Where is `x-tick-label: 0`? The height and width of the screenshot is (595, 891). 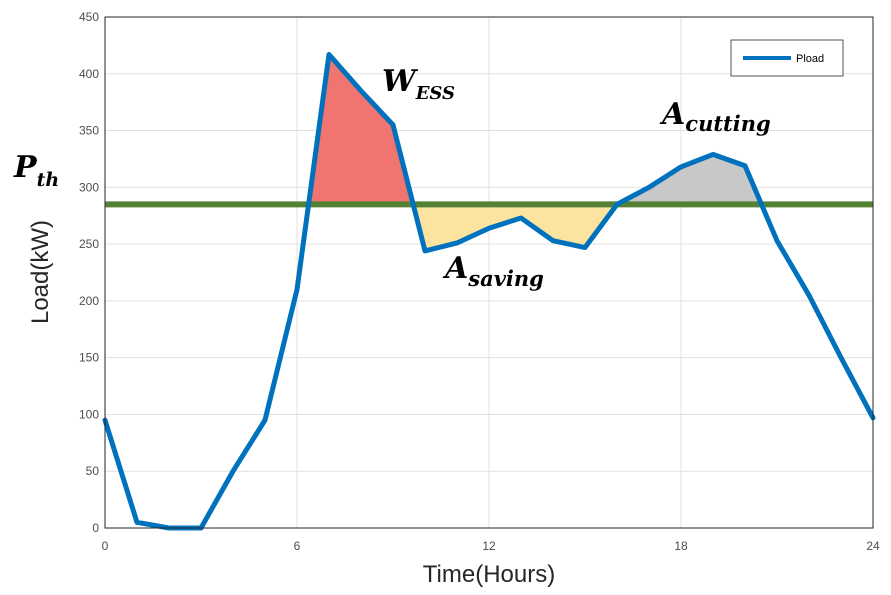 x-tick-label: 0 is located at coordinates (105, 546).